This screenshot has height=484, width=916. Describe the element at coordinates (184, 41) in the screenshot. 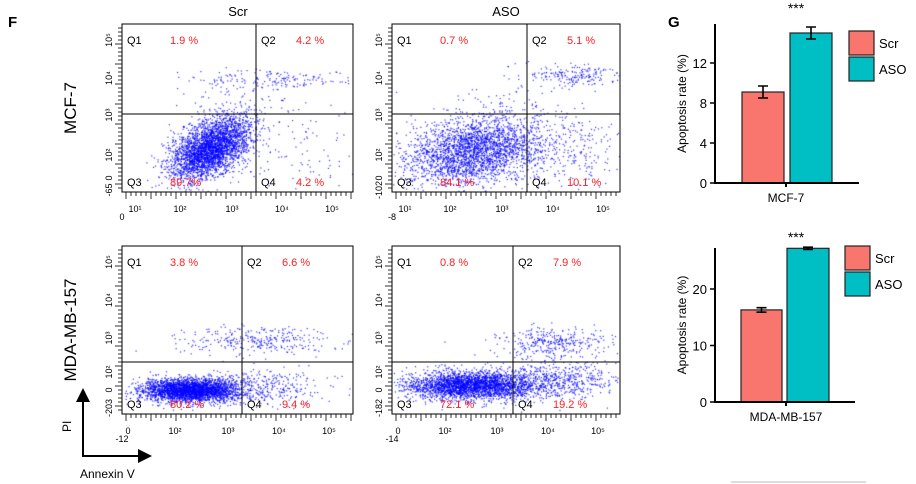

I see `quadrant-percent: 1.9 %` at that location.